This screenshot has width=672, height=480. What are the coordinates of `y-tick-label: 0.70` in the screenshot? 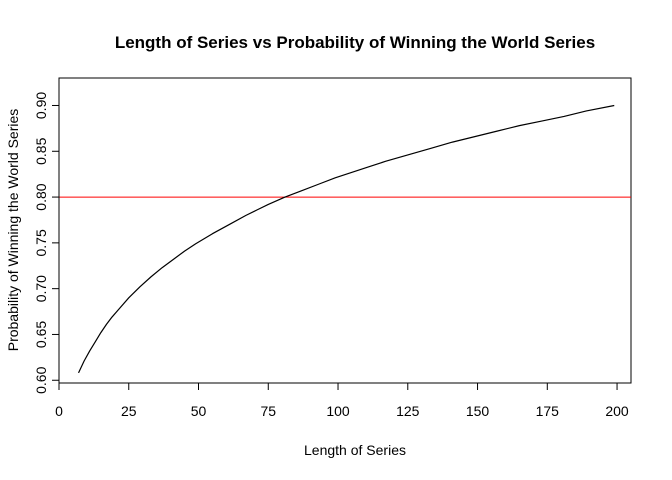 It's located at (41, 288).